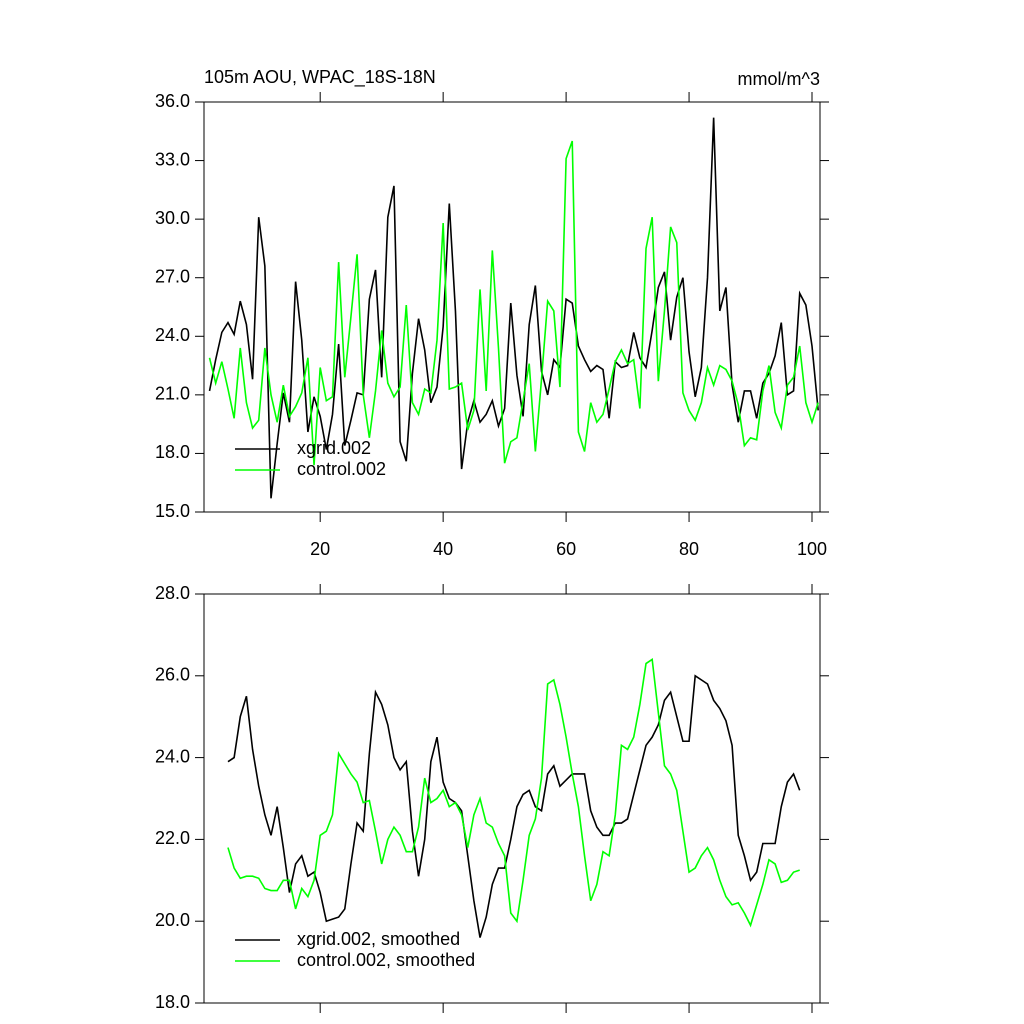  What do you see at coordinates (172, 593) in the screenshot?
I see `y-tick-label: 28.0` at bounding box center [172, 593].